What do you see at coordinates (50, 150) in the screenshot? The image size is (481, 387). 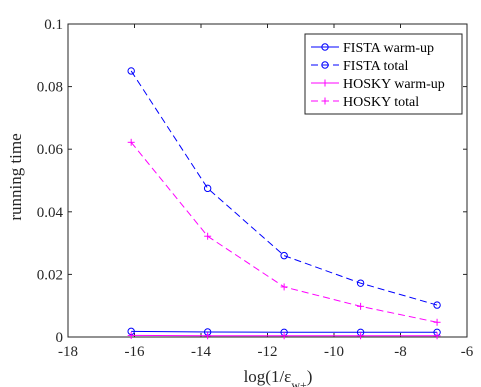 I see `y-tick-label: 0.06` at bounding box center [50, 150].